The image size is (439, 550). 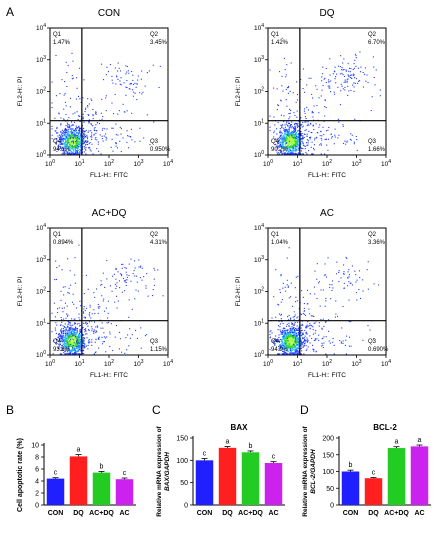 What do you see at coordinates (154, 342) in the screenshot?
I see `quadrant-name-q3: Q3` at bounding box center [154, 342].